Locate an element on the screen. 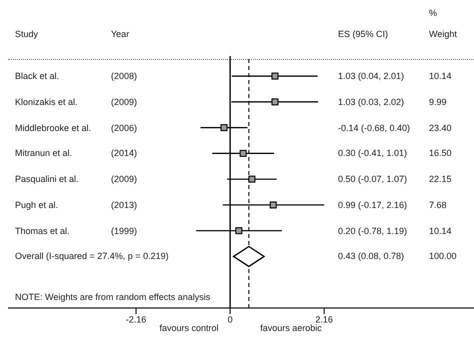  annotation: 9.99 is located at coordinates (438, 101).